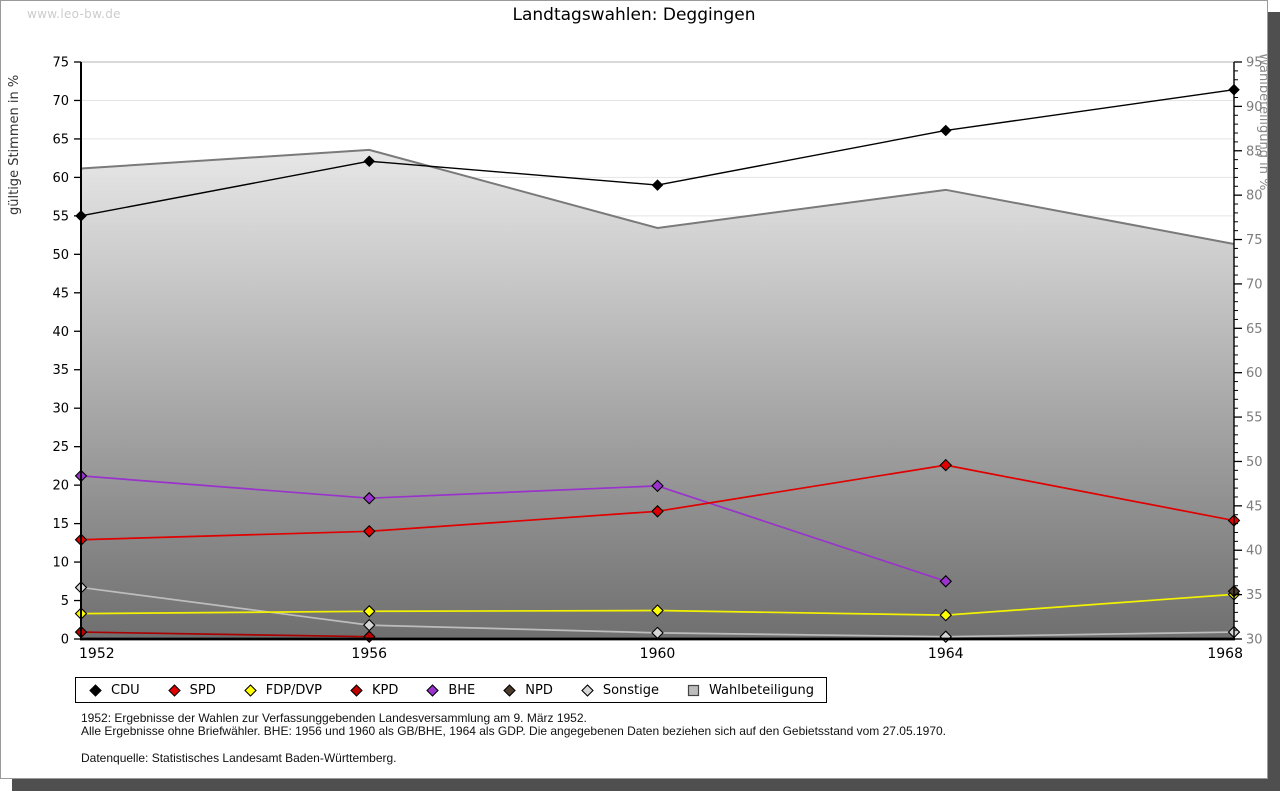  What do you see at coordinates (191, 690) in the screenshot?
I see `legend-item-spd: SPD` at bounding box center [191, 690].